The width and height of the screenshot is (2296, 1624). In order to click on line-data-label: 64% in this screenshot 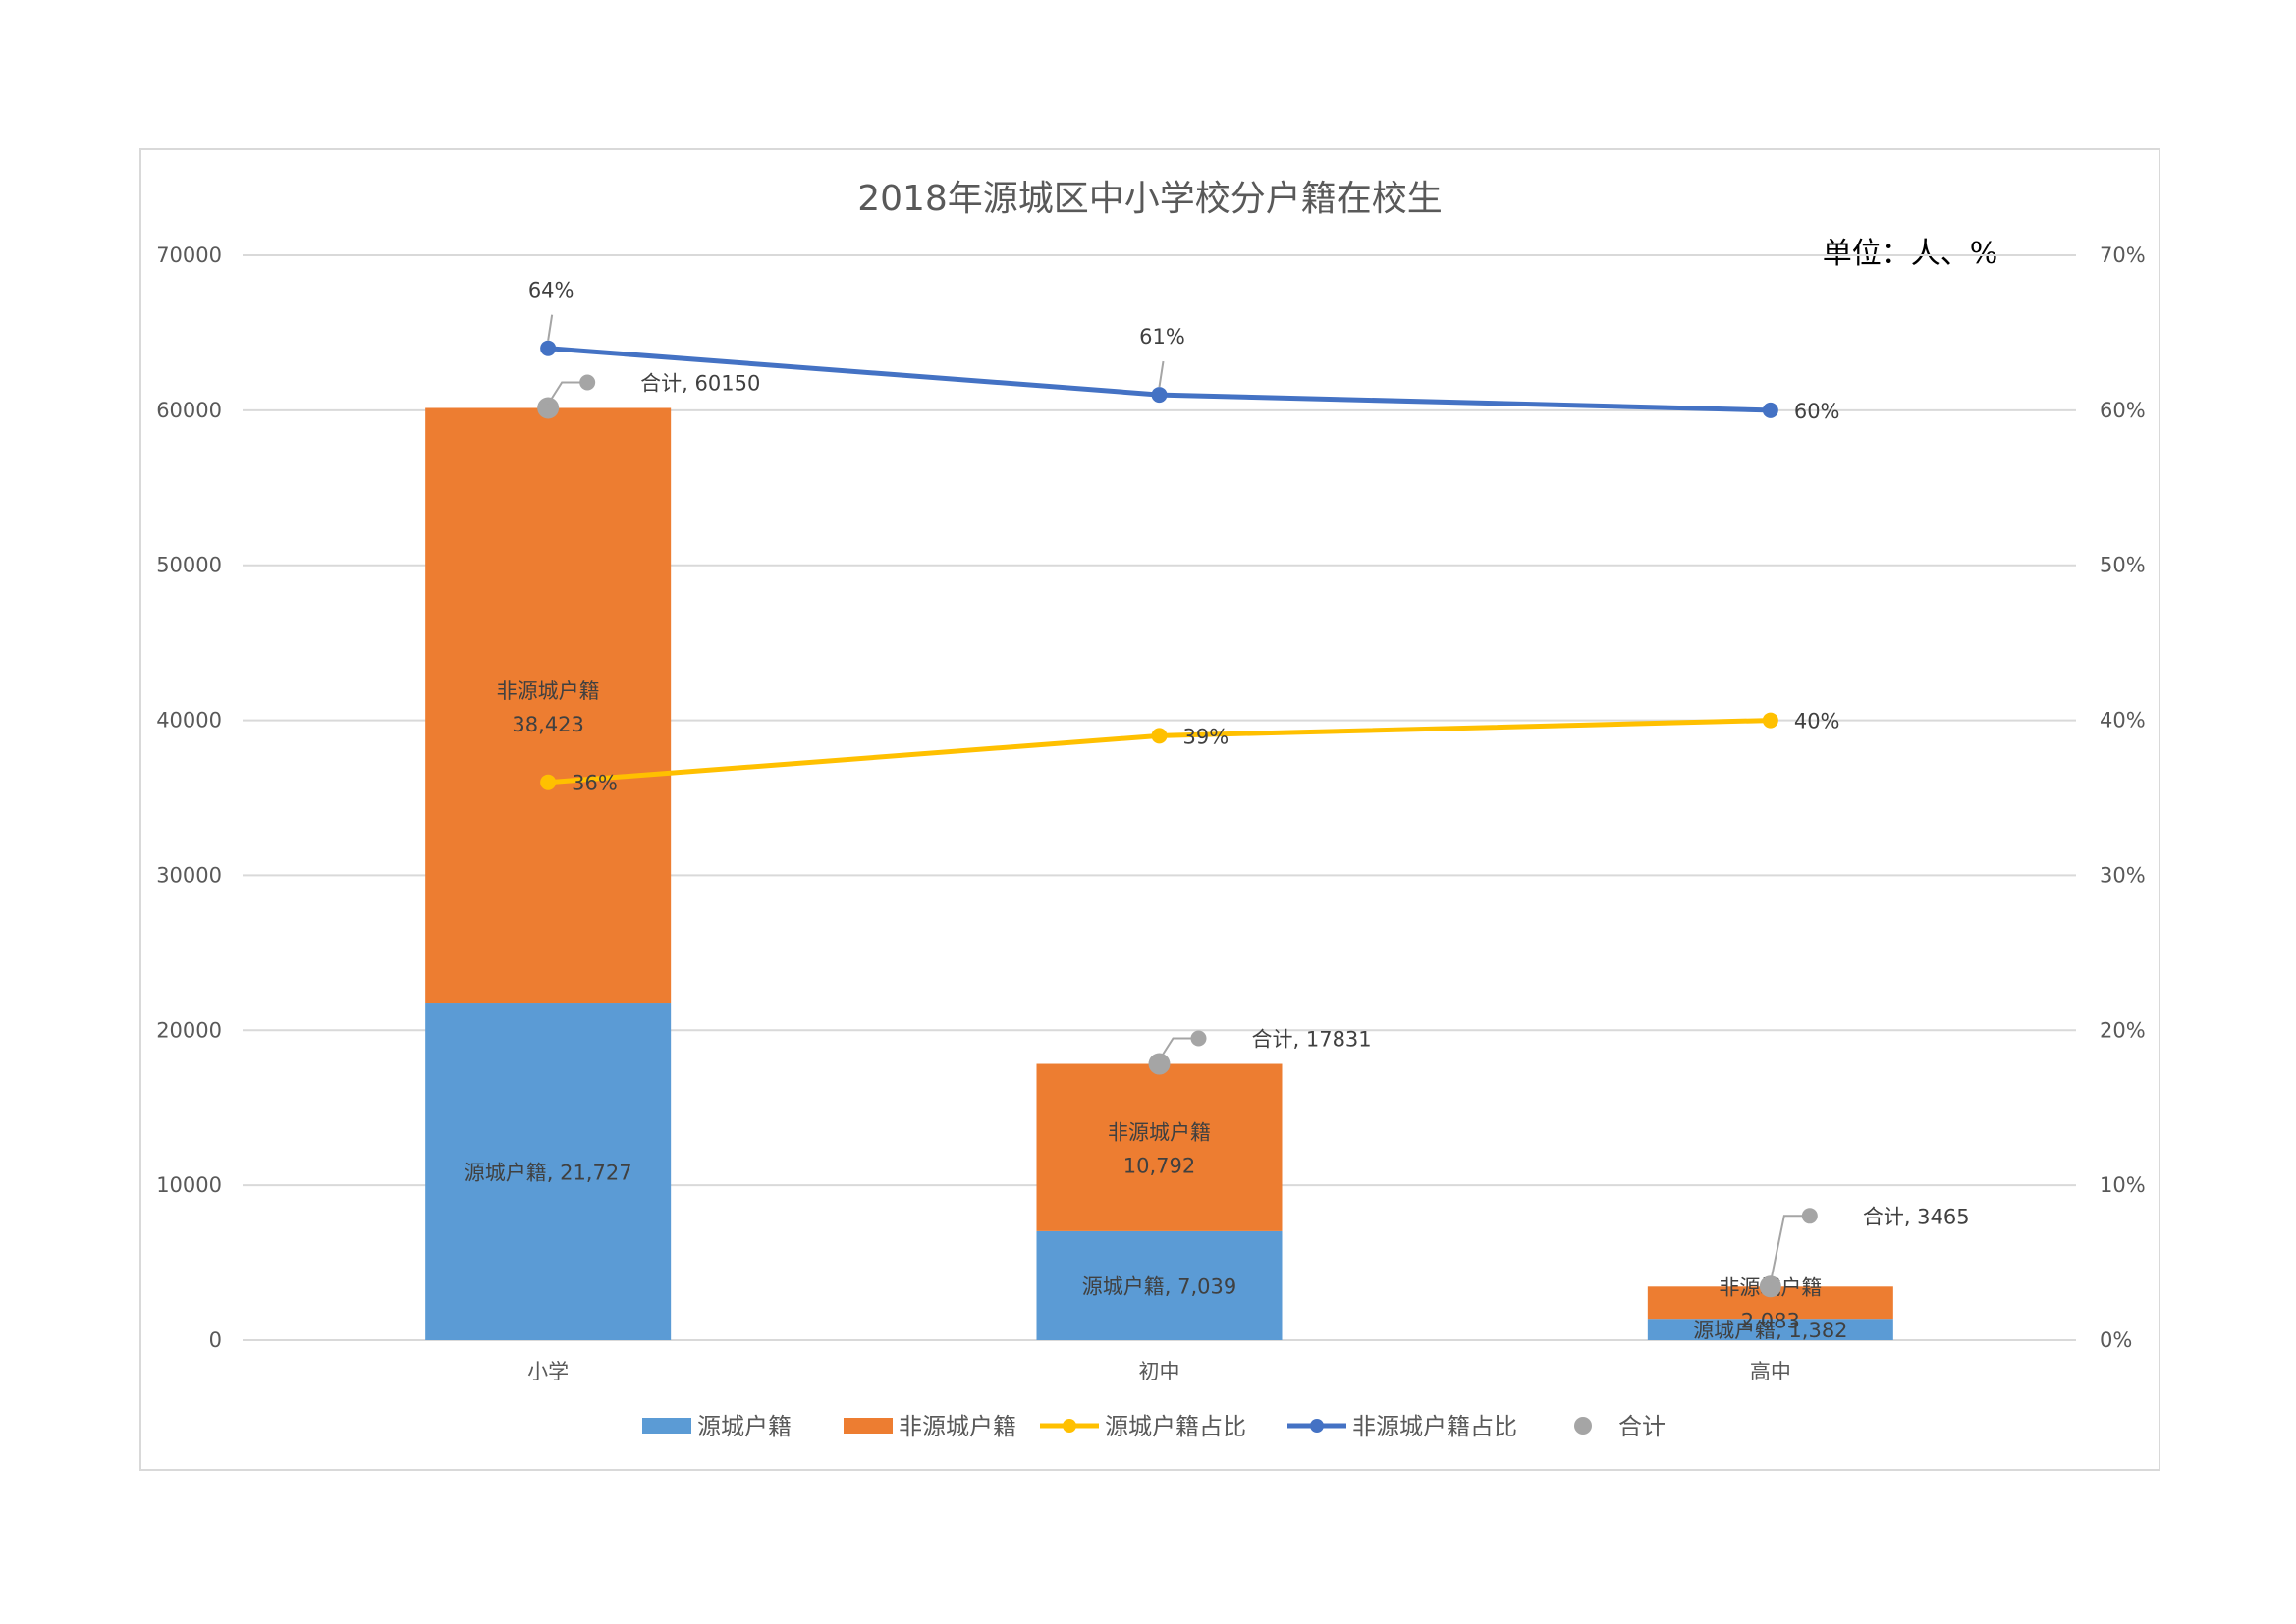, I will do `click(551, 290)`.